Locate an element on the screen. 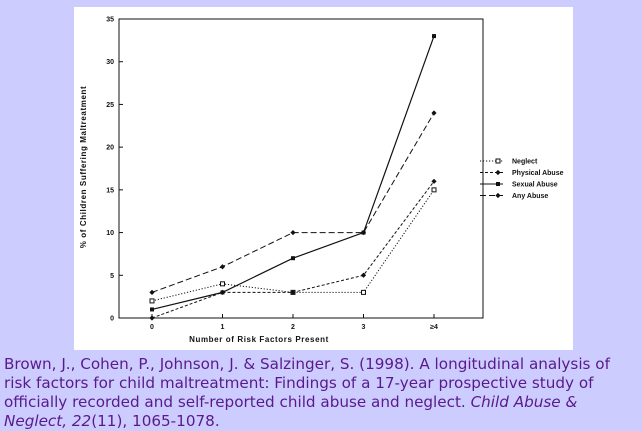 This screenshot has height=431, width=642. legend-item-sexual-abuse: Sexual Abuse is located at coordinates (519, 185).